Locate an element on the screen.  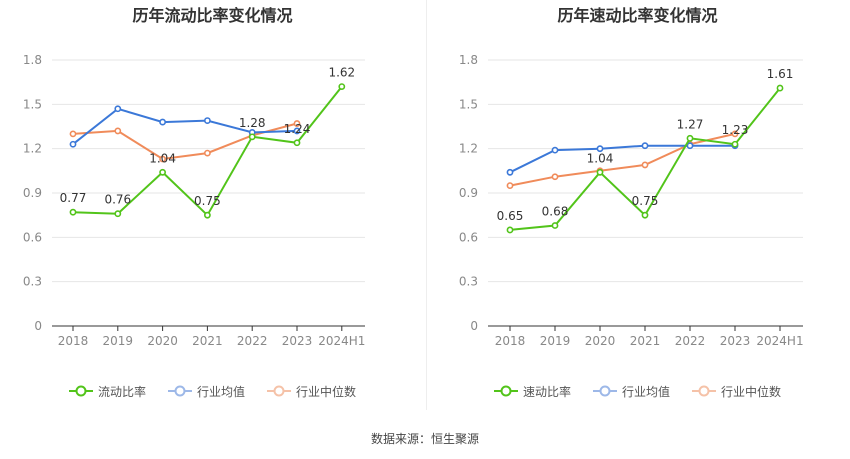
legend-item-ratio: 速动比率 is located at coordinates (532, 391).